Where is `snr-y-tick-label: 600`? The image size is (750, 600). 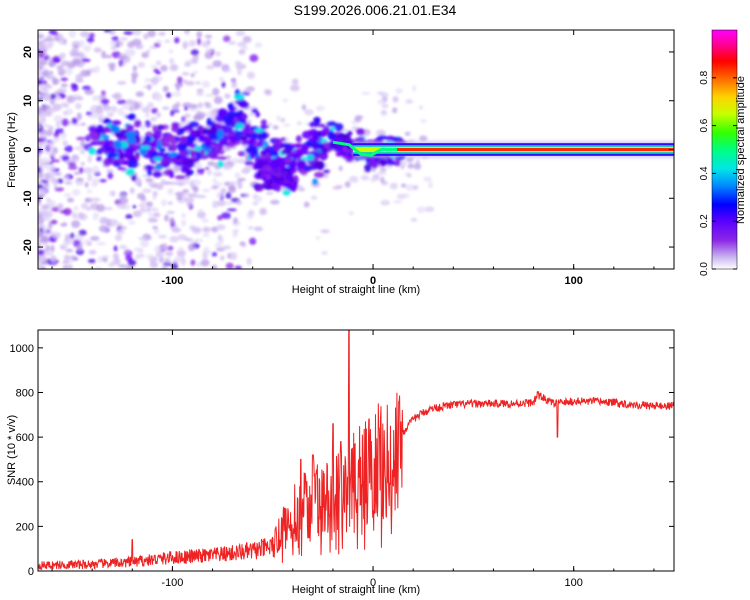 snr-y-tick-label: 600 is located at coordinates (25, 438).